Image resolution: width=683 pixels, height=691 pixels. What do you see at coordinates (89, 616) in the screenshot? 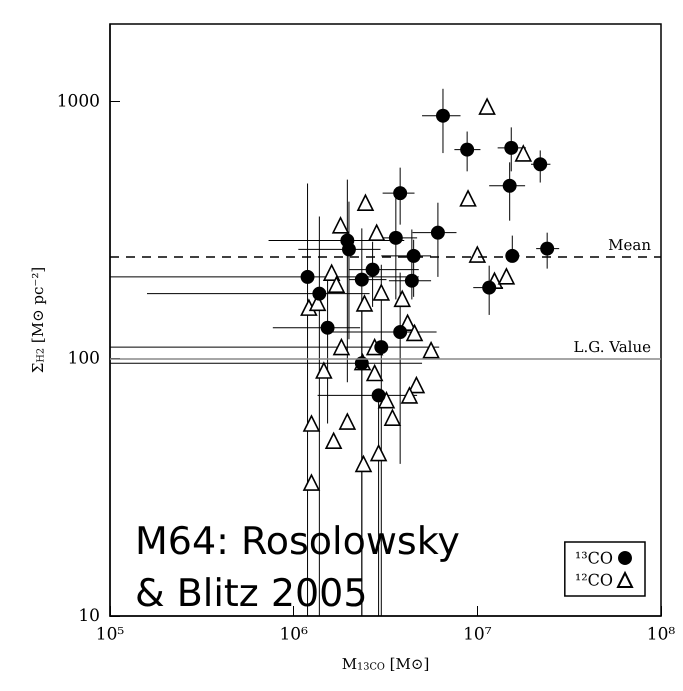
I see `y-tick-label: 10` at bounding box center [89, 616].